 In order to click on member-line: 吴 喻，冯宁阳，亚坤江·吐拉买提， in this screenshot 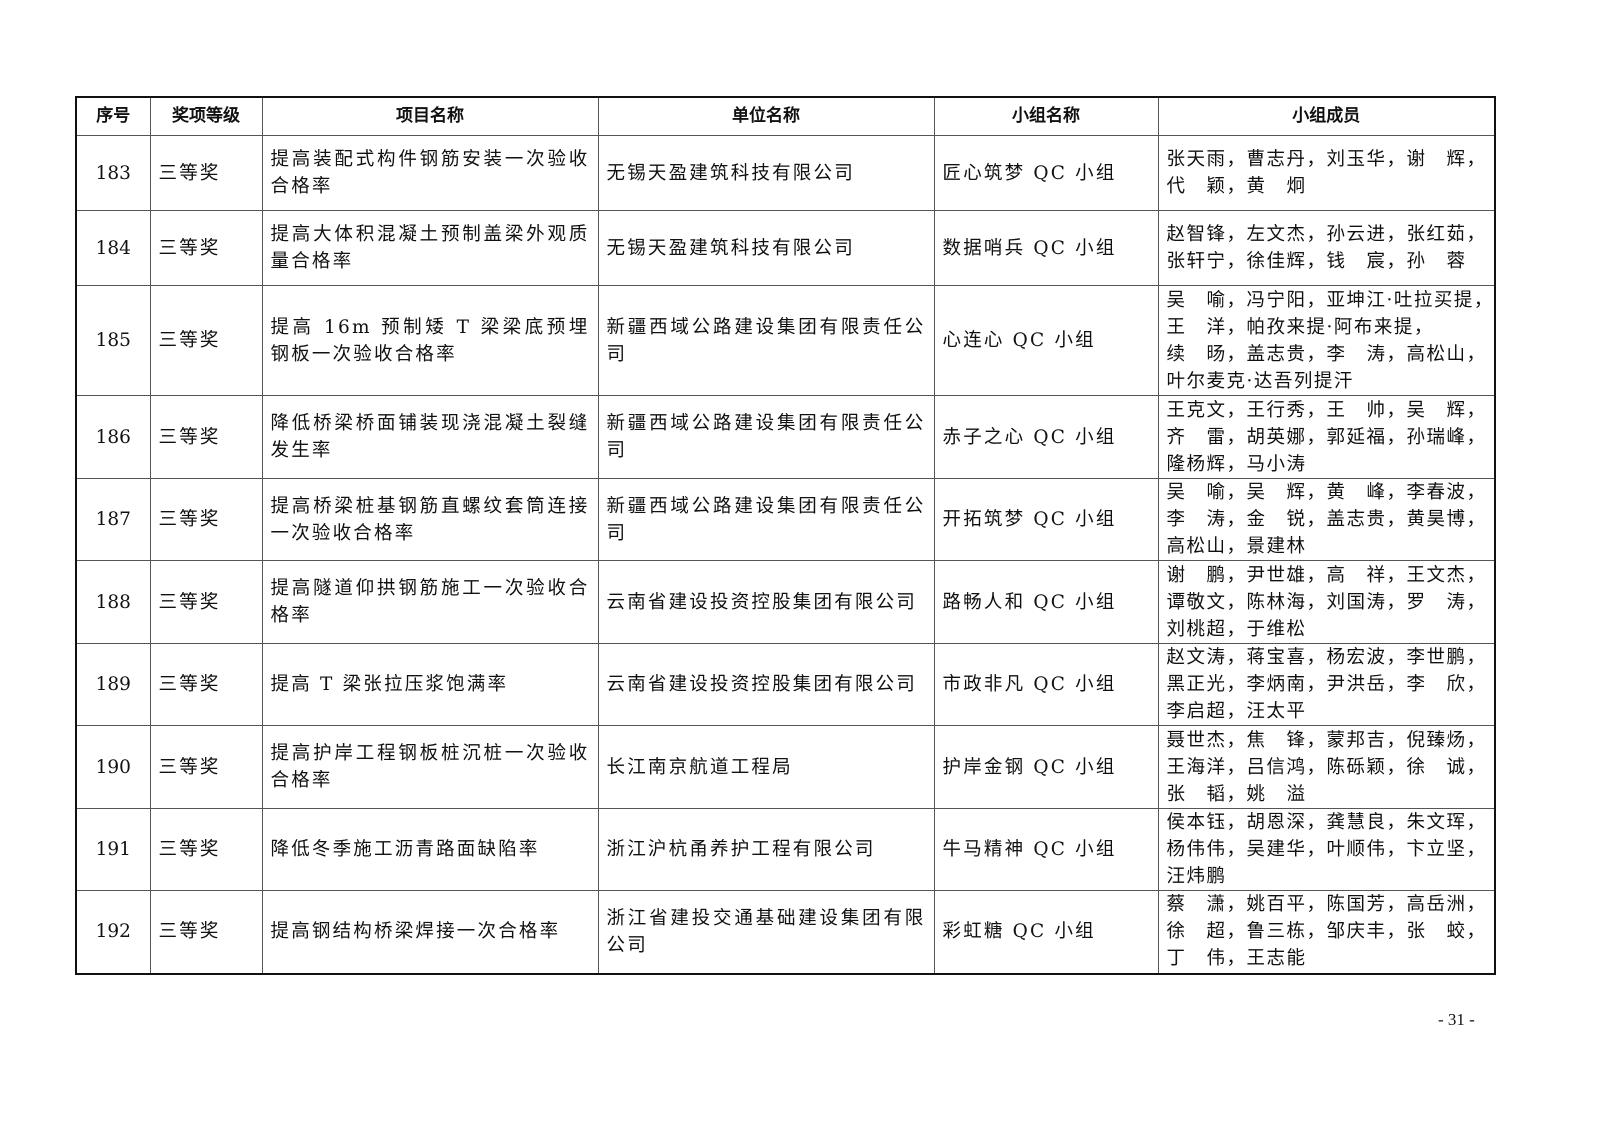, I will do `click(1330, 300)`.